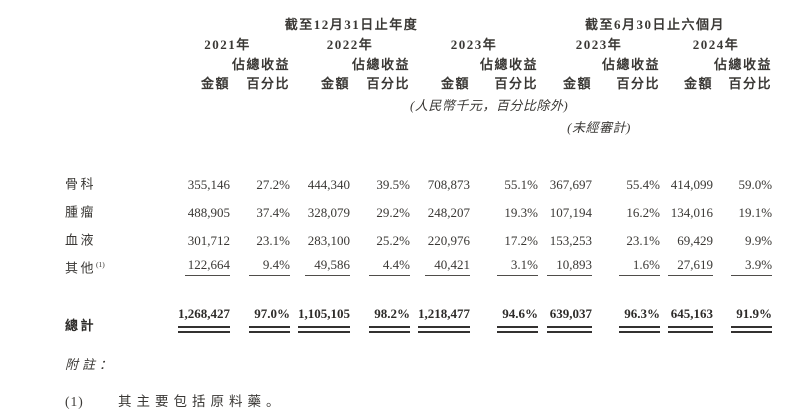 The image size is (800, 416). I want to click on table-cell: 153,253, so click(571, 240).